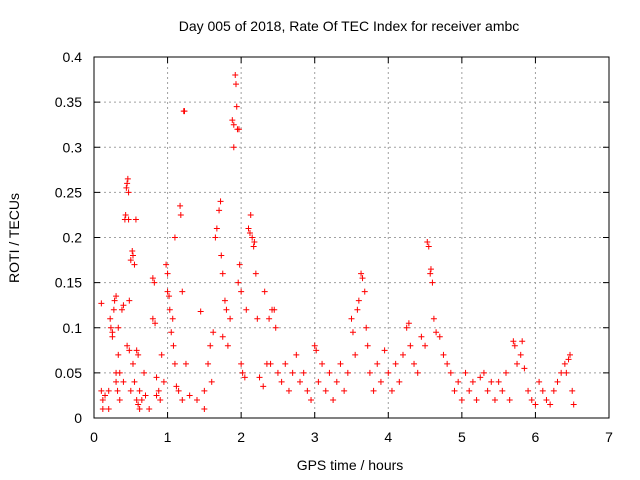 The height and width of the screenshot is (480, 640). Describe the element at coordinates (68, 283) in the screenshot. I see `y-tick-label: 0.15` at that location.